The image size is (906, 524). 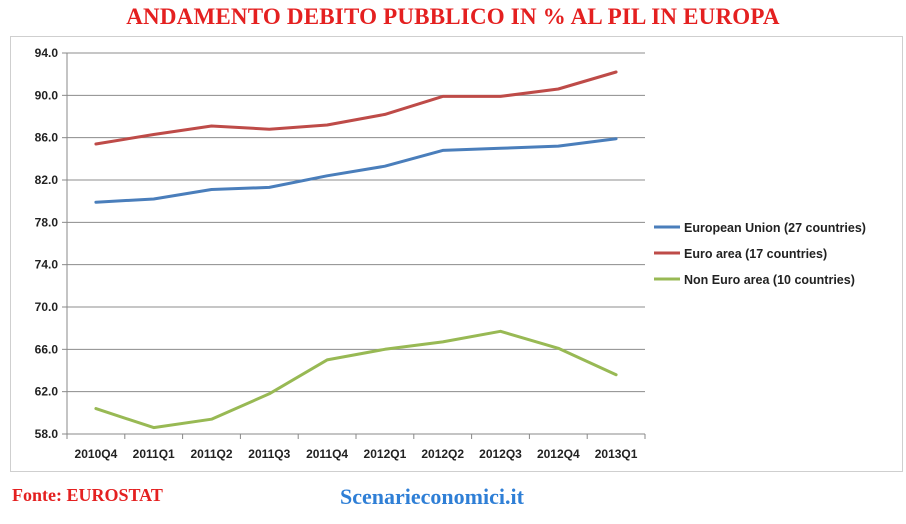 I want to click on x-tick-label: 2011Q3, so click(x=269, y=454).